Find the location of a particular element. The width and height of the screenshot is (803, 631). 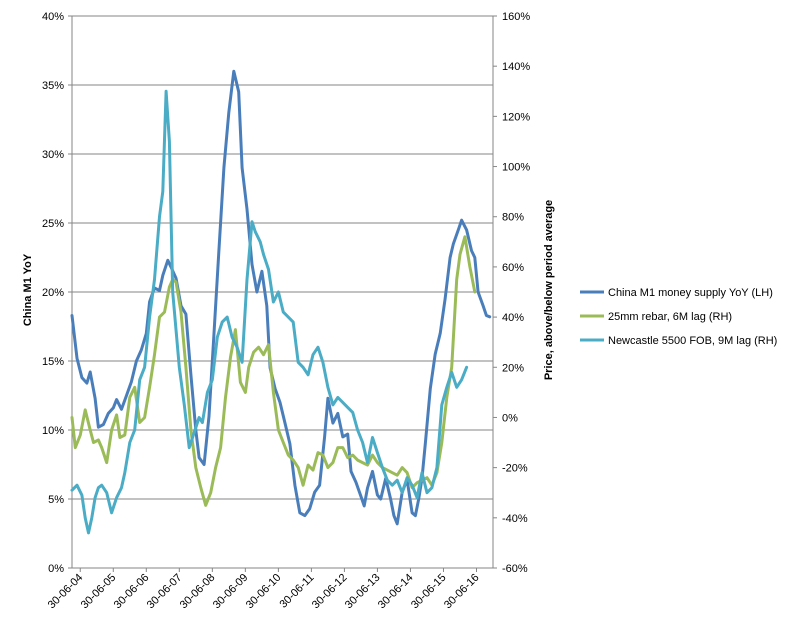

x-tick-label: 30-06-14 is located at coordinates (396, 592).